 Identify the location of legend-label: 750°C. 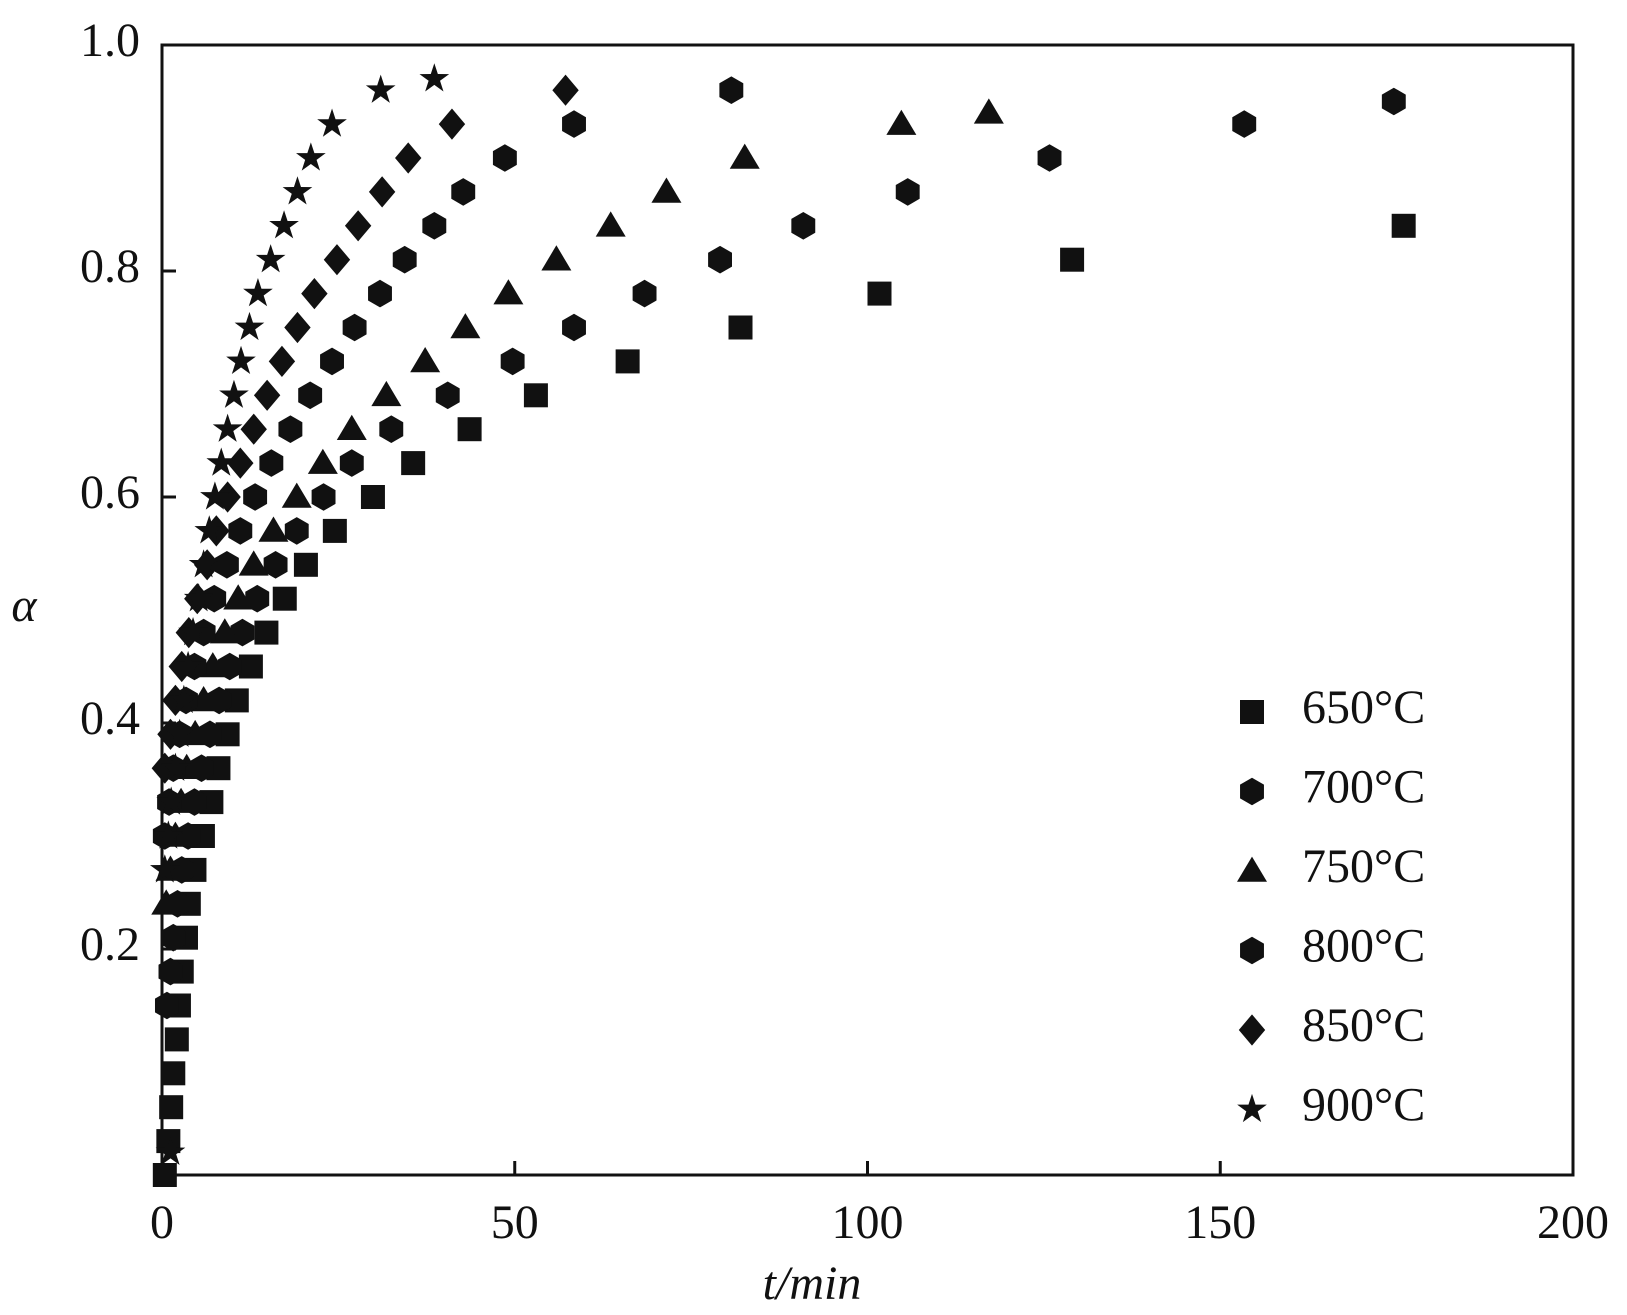
(1363, 866).